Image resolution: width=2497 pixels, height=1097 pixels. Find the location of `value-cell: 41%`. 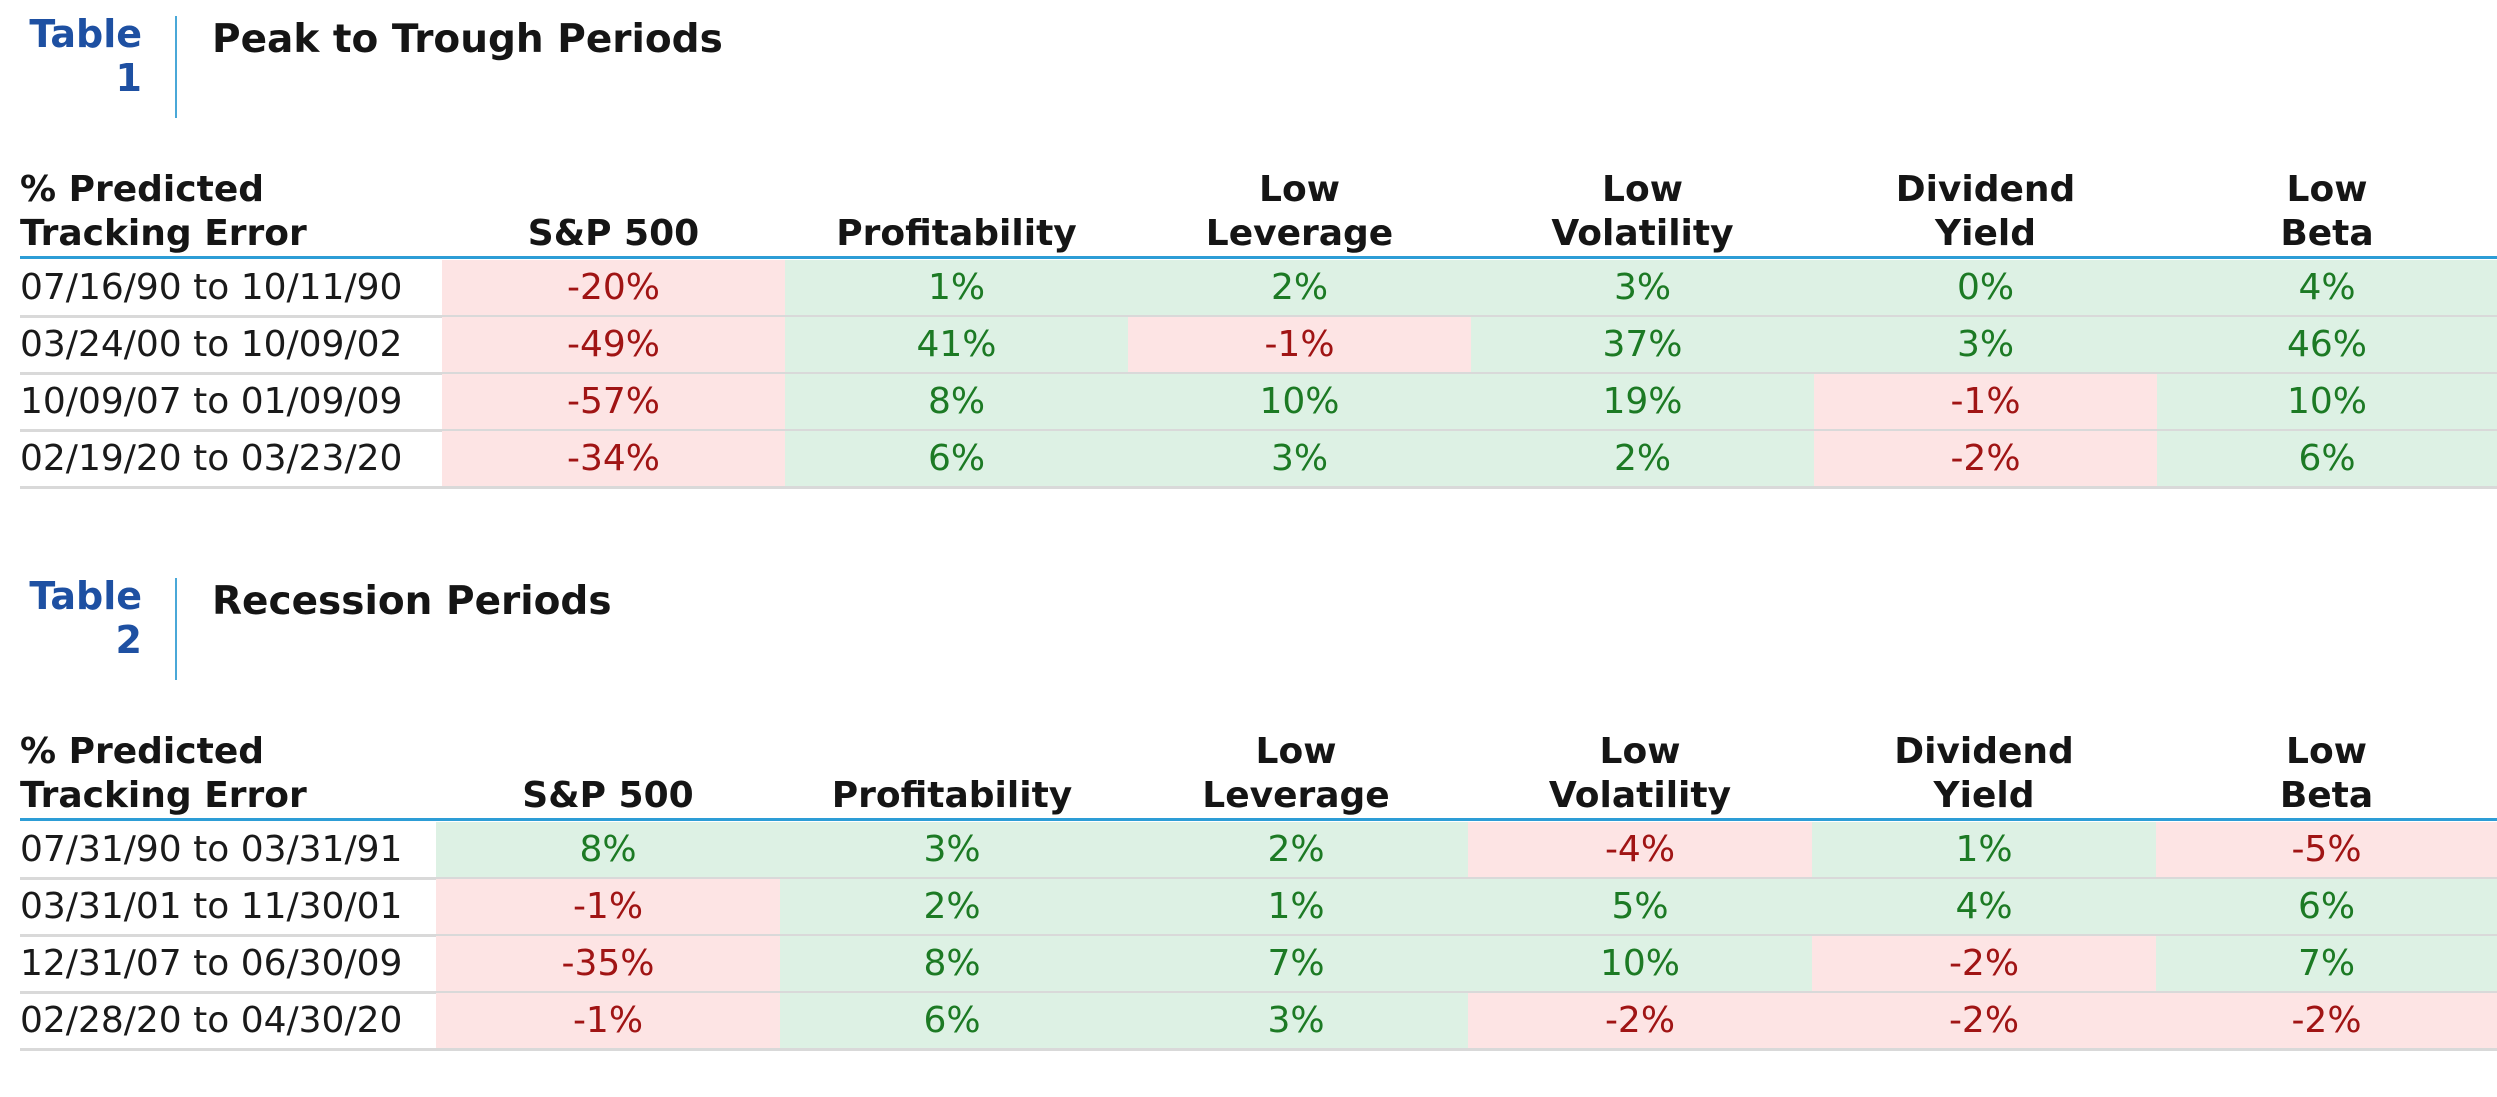

value-cell: 41% is located at coordinates (956, 345).